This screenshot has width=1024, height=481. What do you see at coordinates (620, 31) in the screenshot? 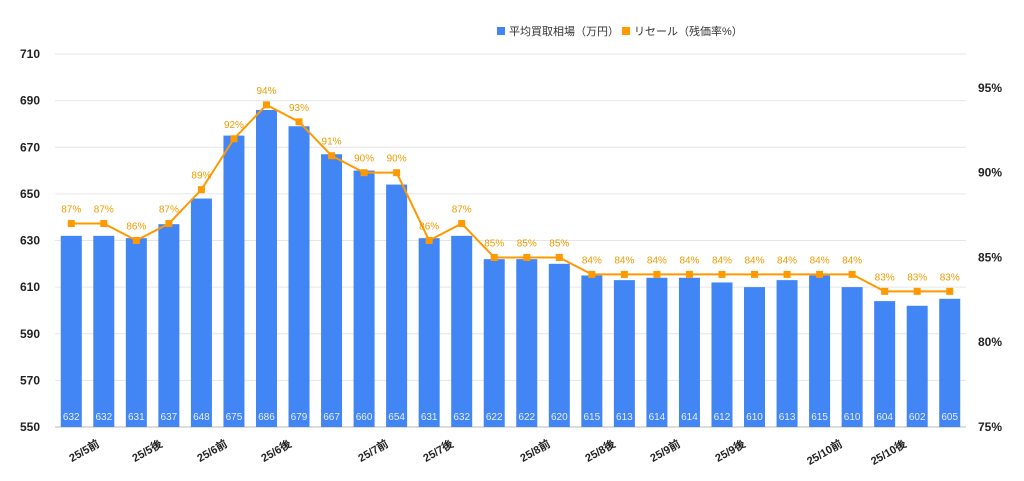
I see `legend: 平均買取相場（万円） リセール（残価率%）` at bounding box center [620, 31].